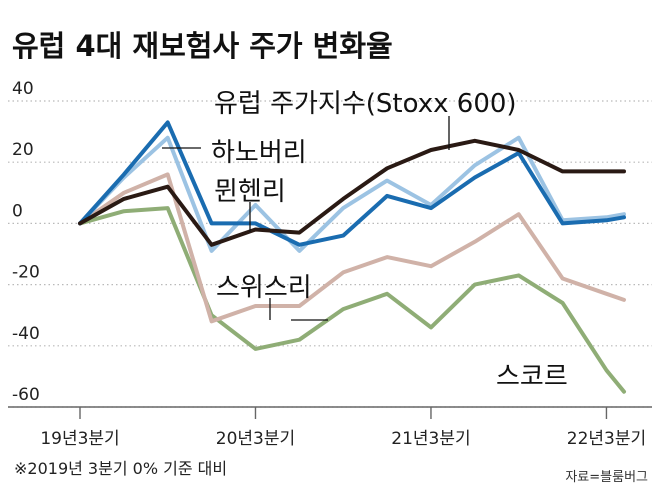 This screenshot has height=497, width=658. I want to click on x-tick-labels: 19년3분기 20년3분기 21년3분기 22년3분기, so click(343, 439).